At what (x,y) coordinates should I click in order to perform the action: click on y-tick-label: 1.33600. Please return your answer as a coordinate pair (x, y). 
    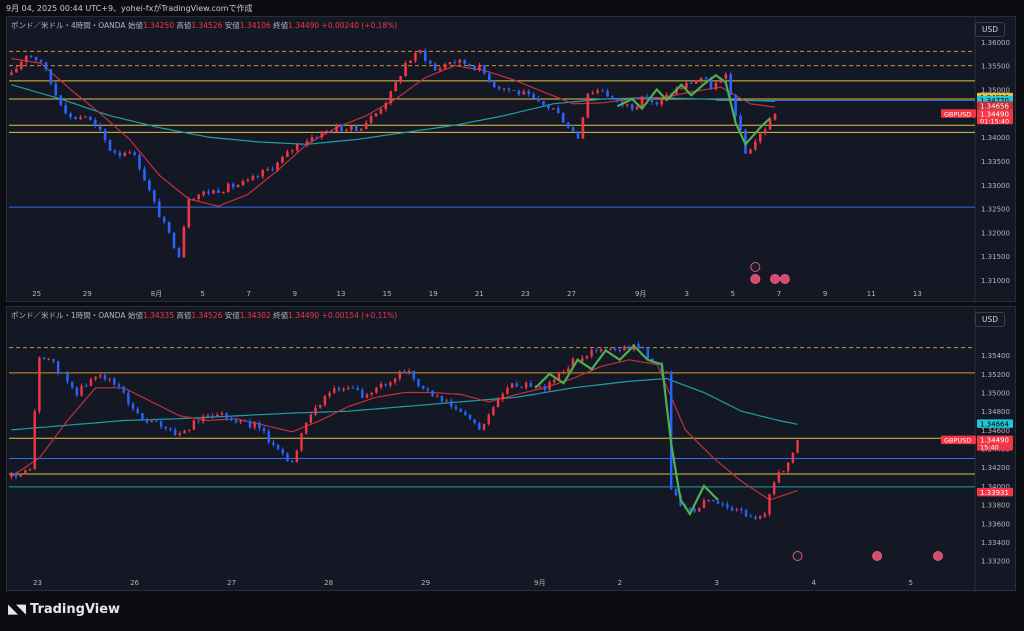
    Looking at the image, I should click on (995, 524).